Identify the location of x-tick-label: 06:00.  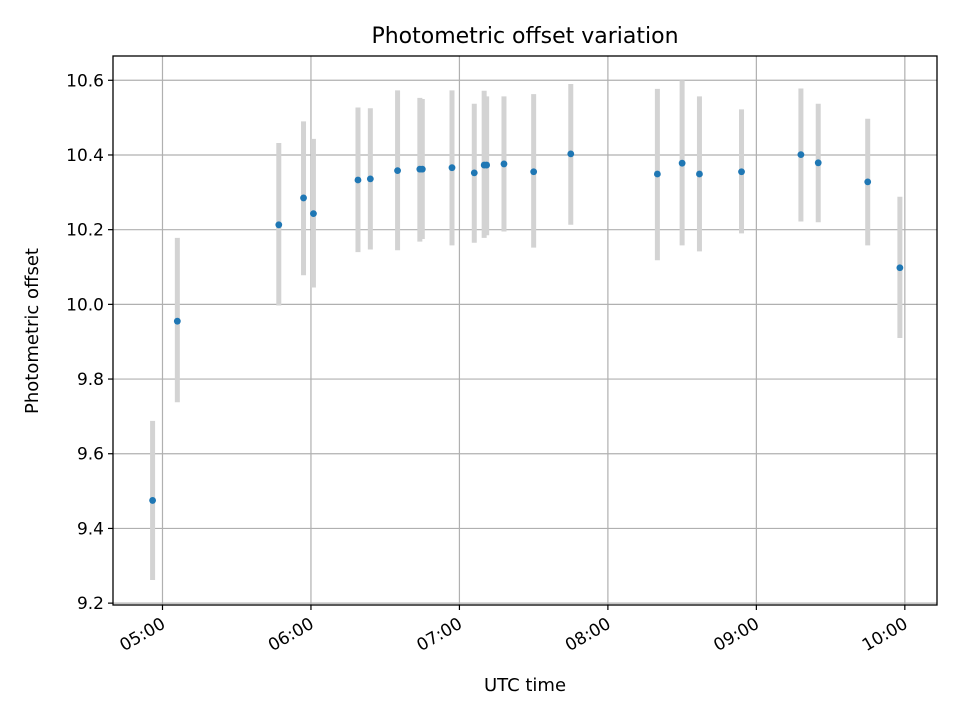
(291, 635).